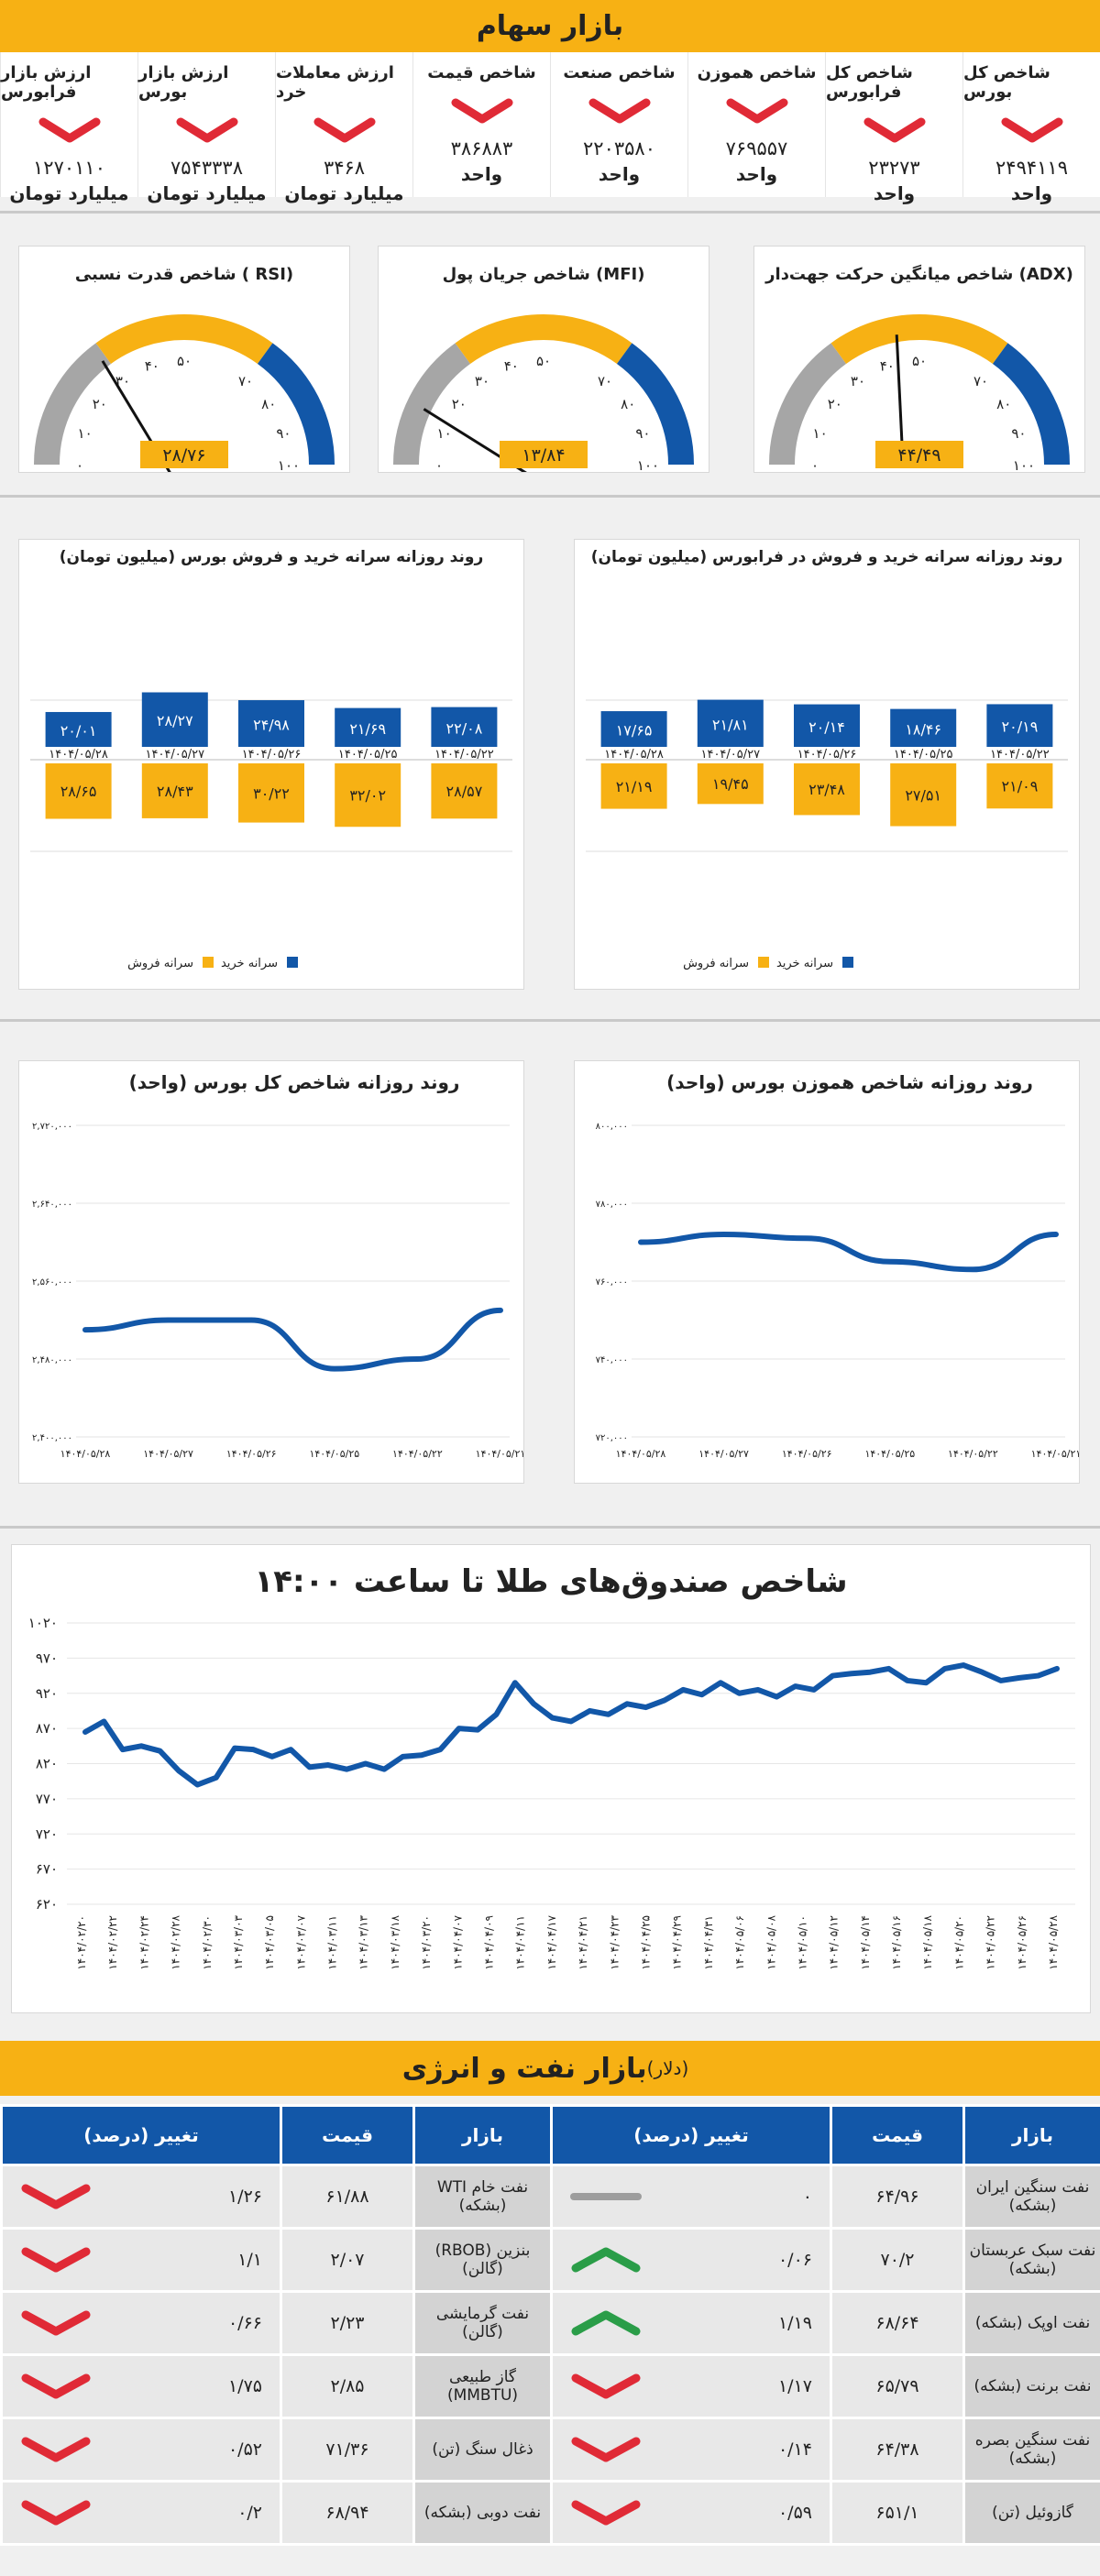 Image resolution: width=1100 pixels, height=2576 pixels. Describe the element at coordinates (47, 1728) in the screenshot. I see `y-tick-label: ۸۷۰` at that location.